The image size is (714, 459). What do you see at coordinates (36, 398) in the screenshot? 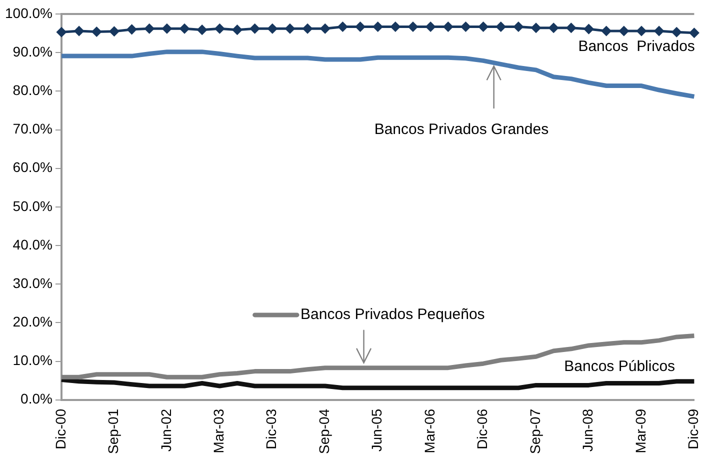
I see `y-tick-label: 0.0%` at bounding box center [36, 398].